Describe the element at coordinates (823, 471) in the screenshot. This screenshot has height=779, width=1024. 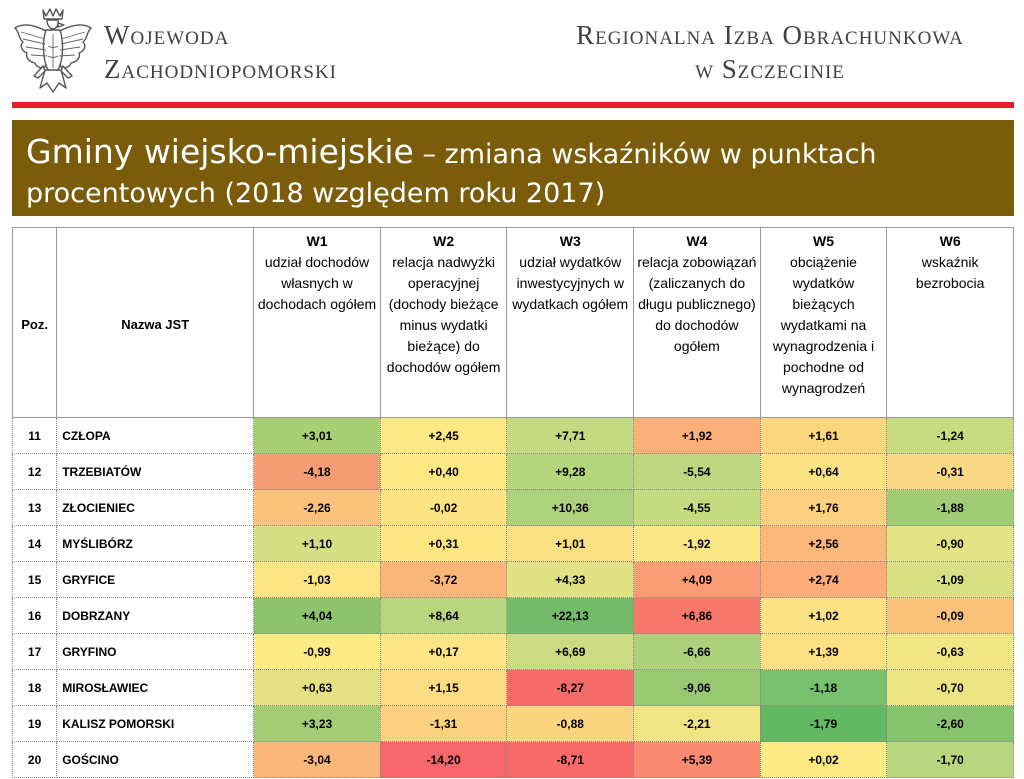
I see `cell-w5: +0,64` at that location.